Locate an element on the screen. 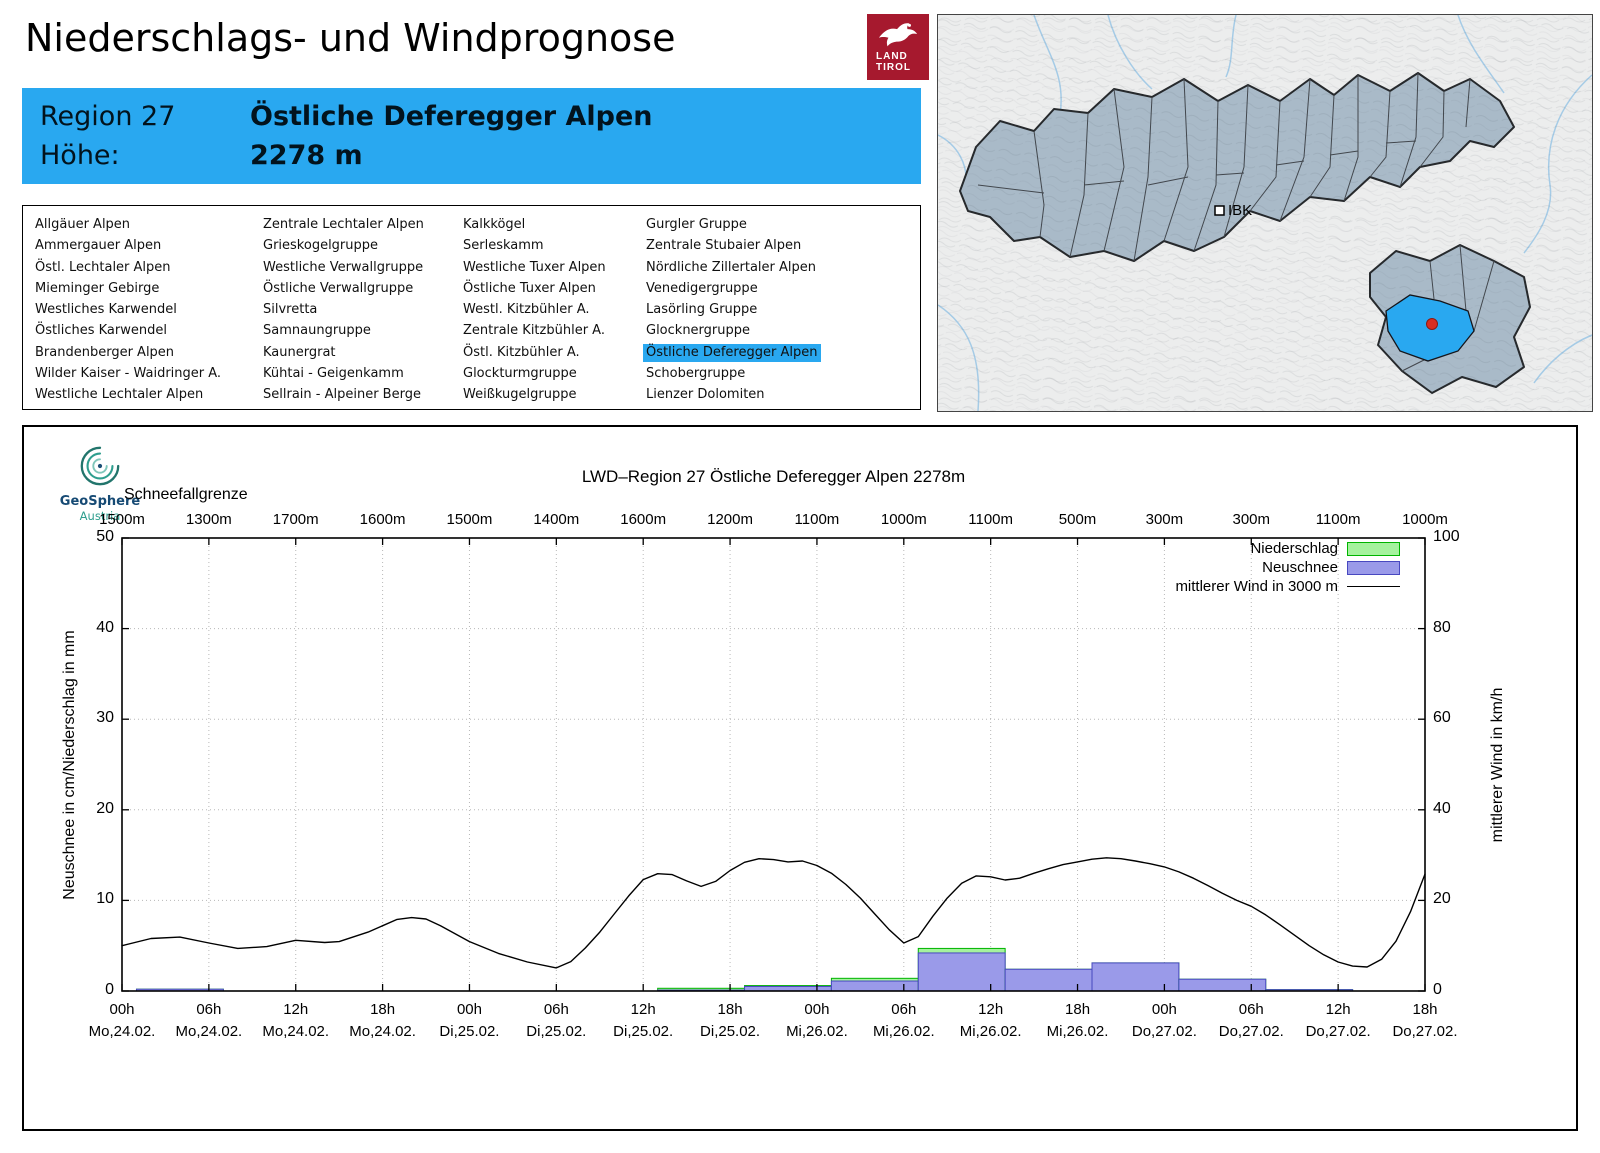 This screenshot has height=1153, width=1600. tirol-map: IBK is located at coordinates (1265, 213).